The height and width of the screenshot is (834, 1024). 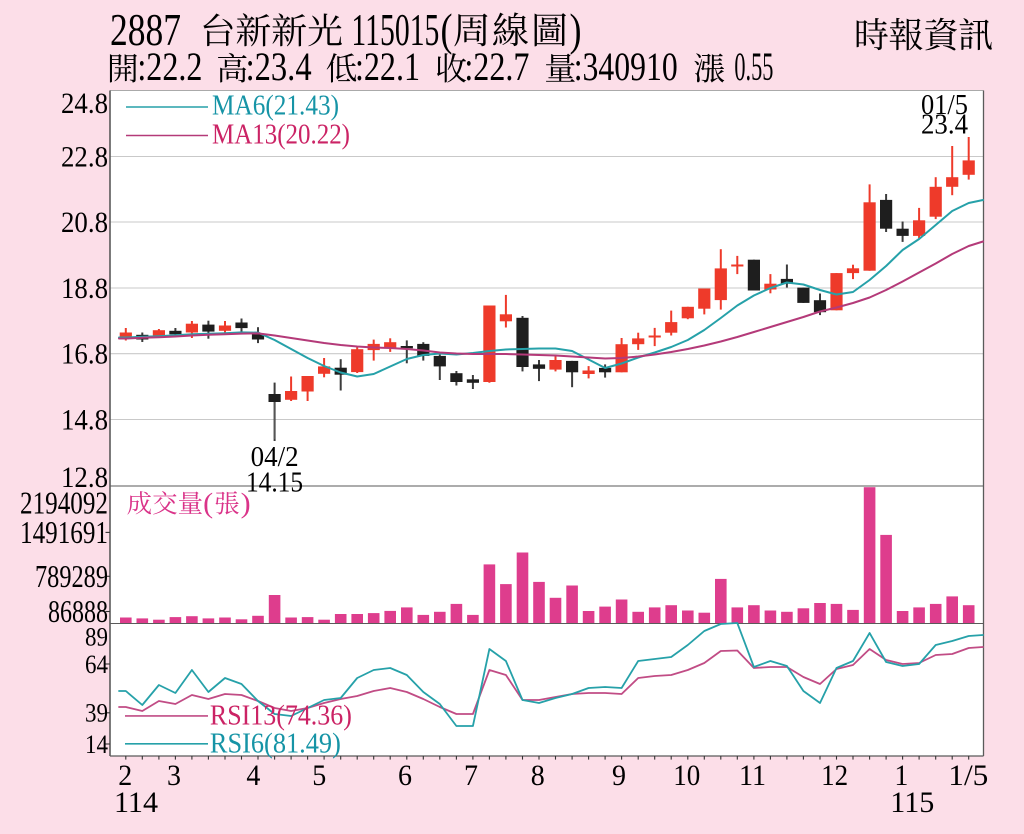 What do you see at coordinates (901, 775) in the screenshot?
I see `svg-text: 1` at bounding box center [901, 775].